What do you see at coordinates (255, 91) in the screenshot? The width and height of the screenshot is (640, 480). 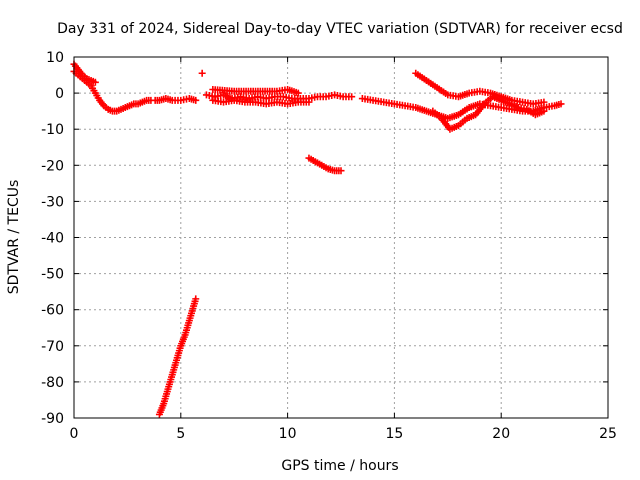 I see `series-mid-band-upper` at bounding box center [255, 91].